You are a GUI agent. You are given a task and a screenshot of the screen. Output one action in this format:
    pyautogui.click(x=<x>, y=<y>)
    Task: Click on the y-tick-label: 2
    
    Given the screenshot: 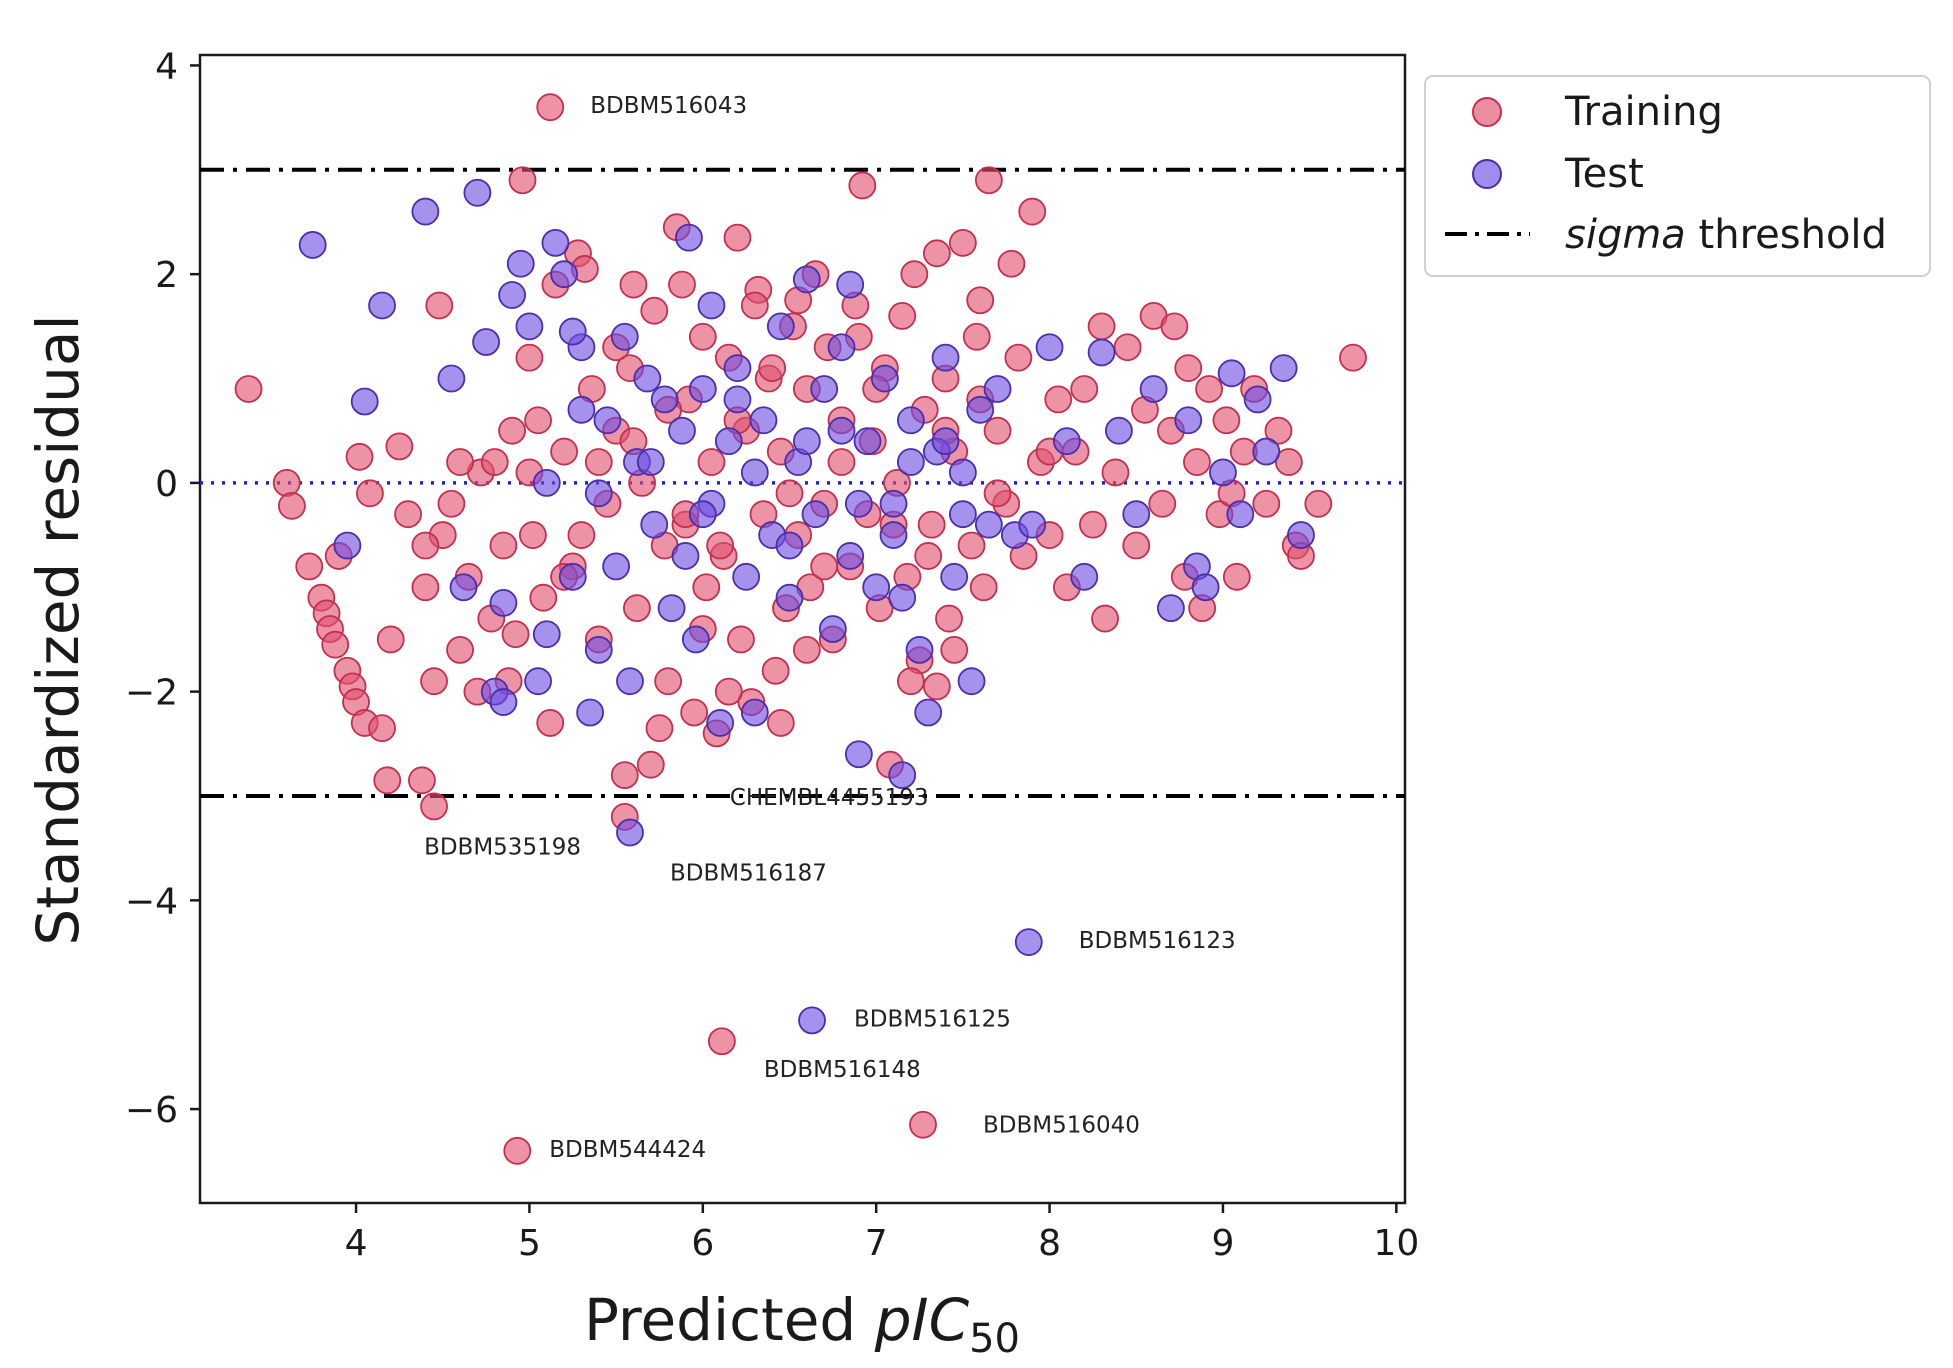 What is the action you would take?
    pyautogui.click(x=166, y=275)
    